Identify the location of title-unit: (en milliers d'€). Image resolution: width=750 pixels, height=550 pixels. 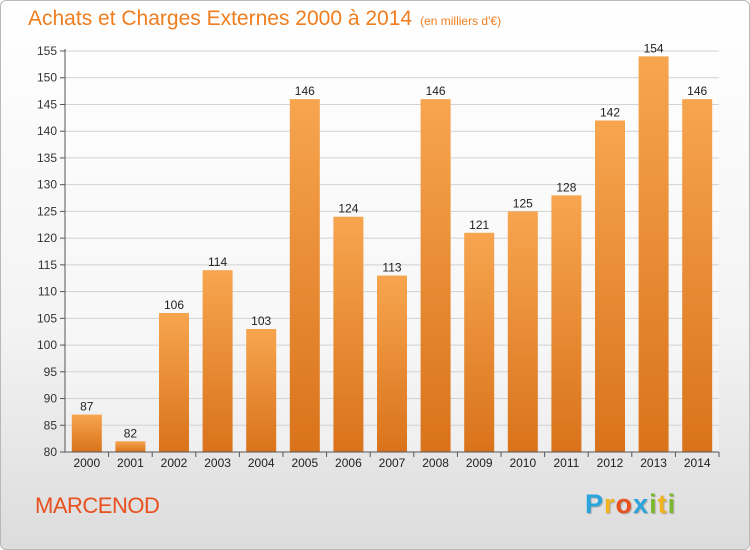
(461, 21).